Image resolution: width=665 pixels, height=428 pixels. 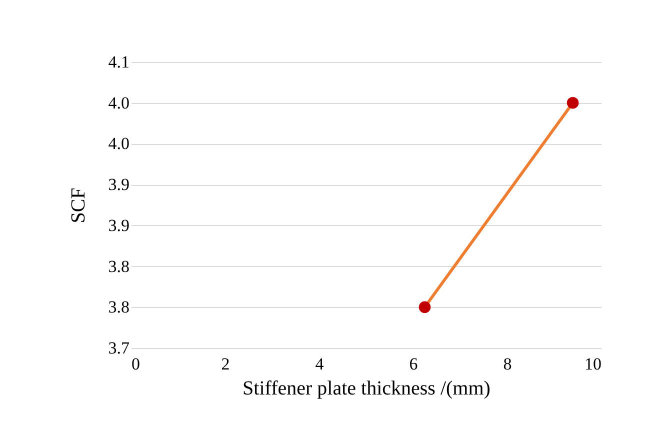 I want to click on x-tick-label: 0, so click(x=136, y=364).